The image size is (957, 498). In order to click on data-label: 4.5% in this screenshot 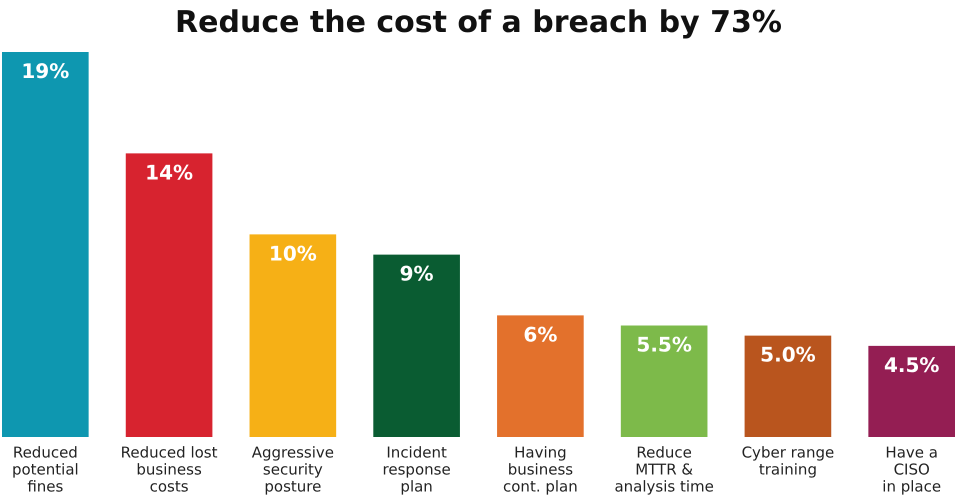, I will do `click(912, 364)`.